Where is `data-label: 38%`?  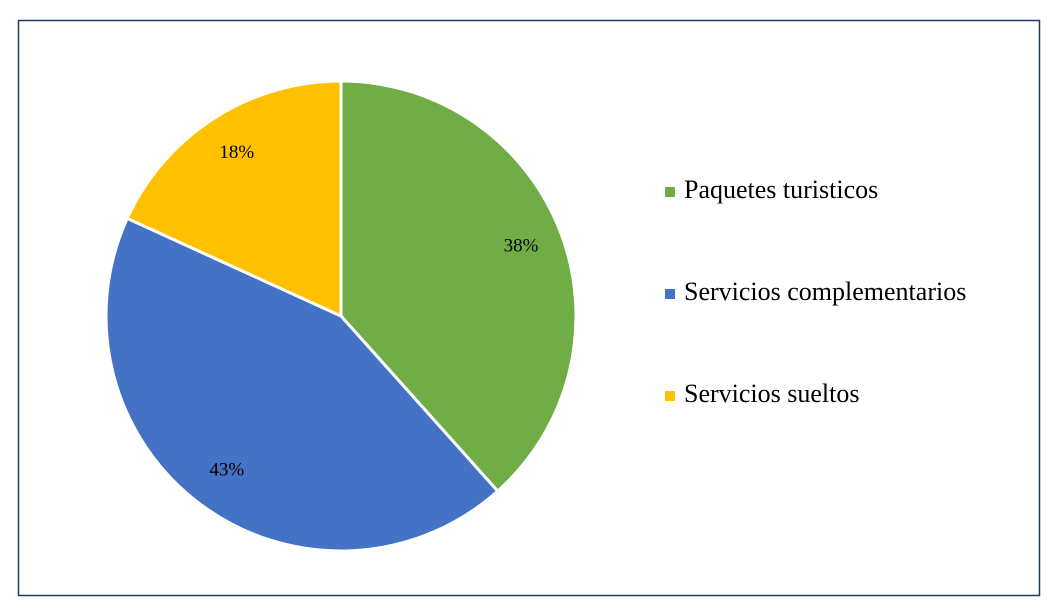
data-label: 38% is located at coordinates (521, 246).